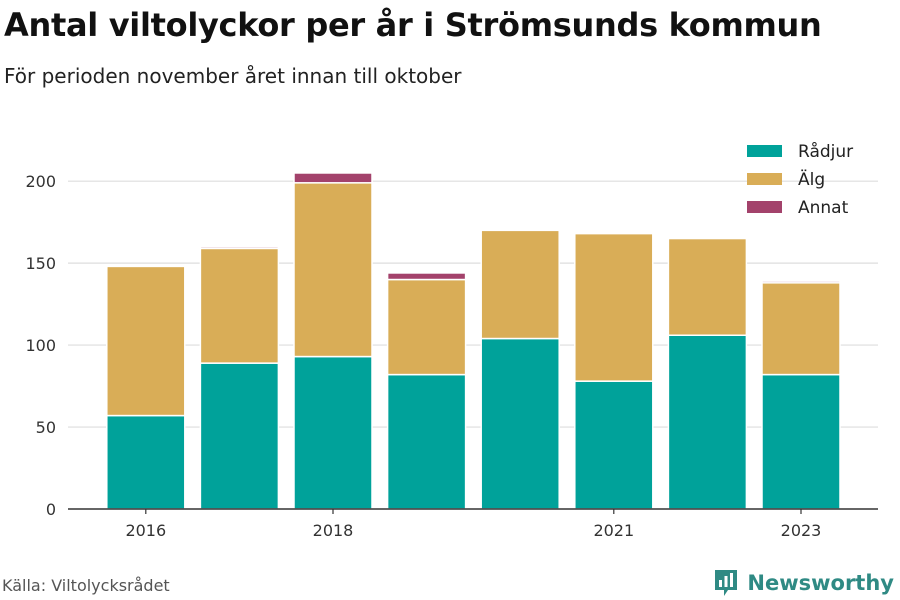 The width and height of the screenshot is (900, 600). I want to click on legend: Rådjur Älg Annat, so click(800, 179).